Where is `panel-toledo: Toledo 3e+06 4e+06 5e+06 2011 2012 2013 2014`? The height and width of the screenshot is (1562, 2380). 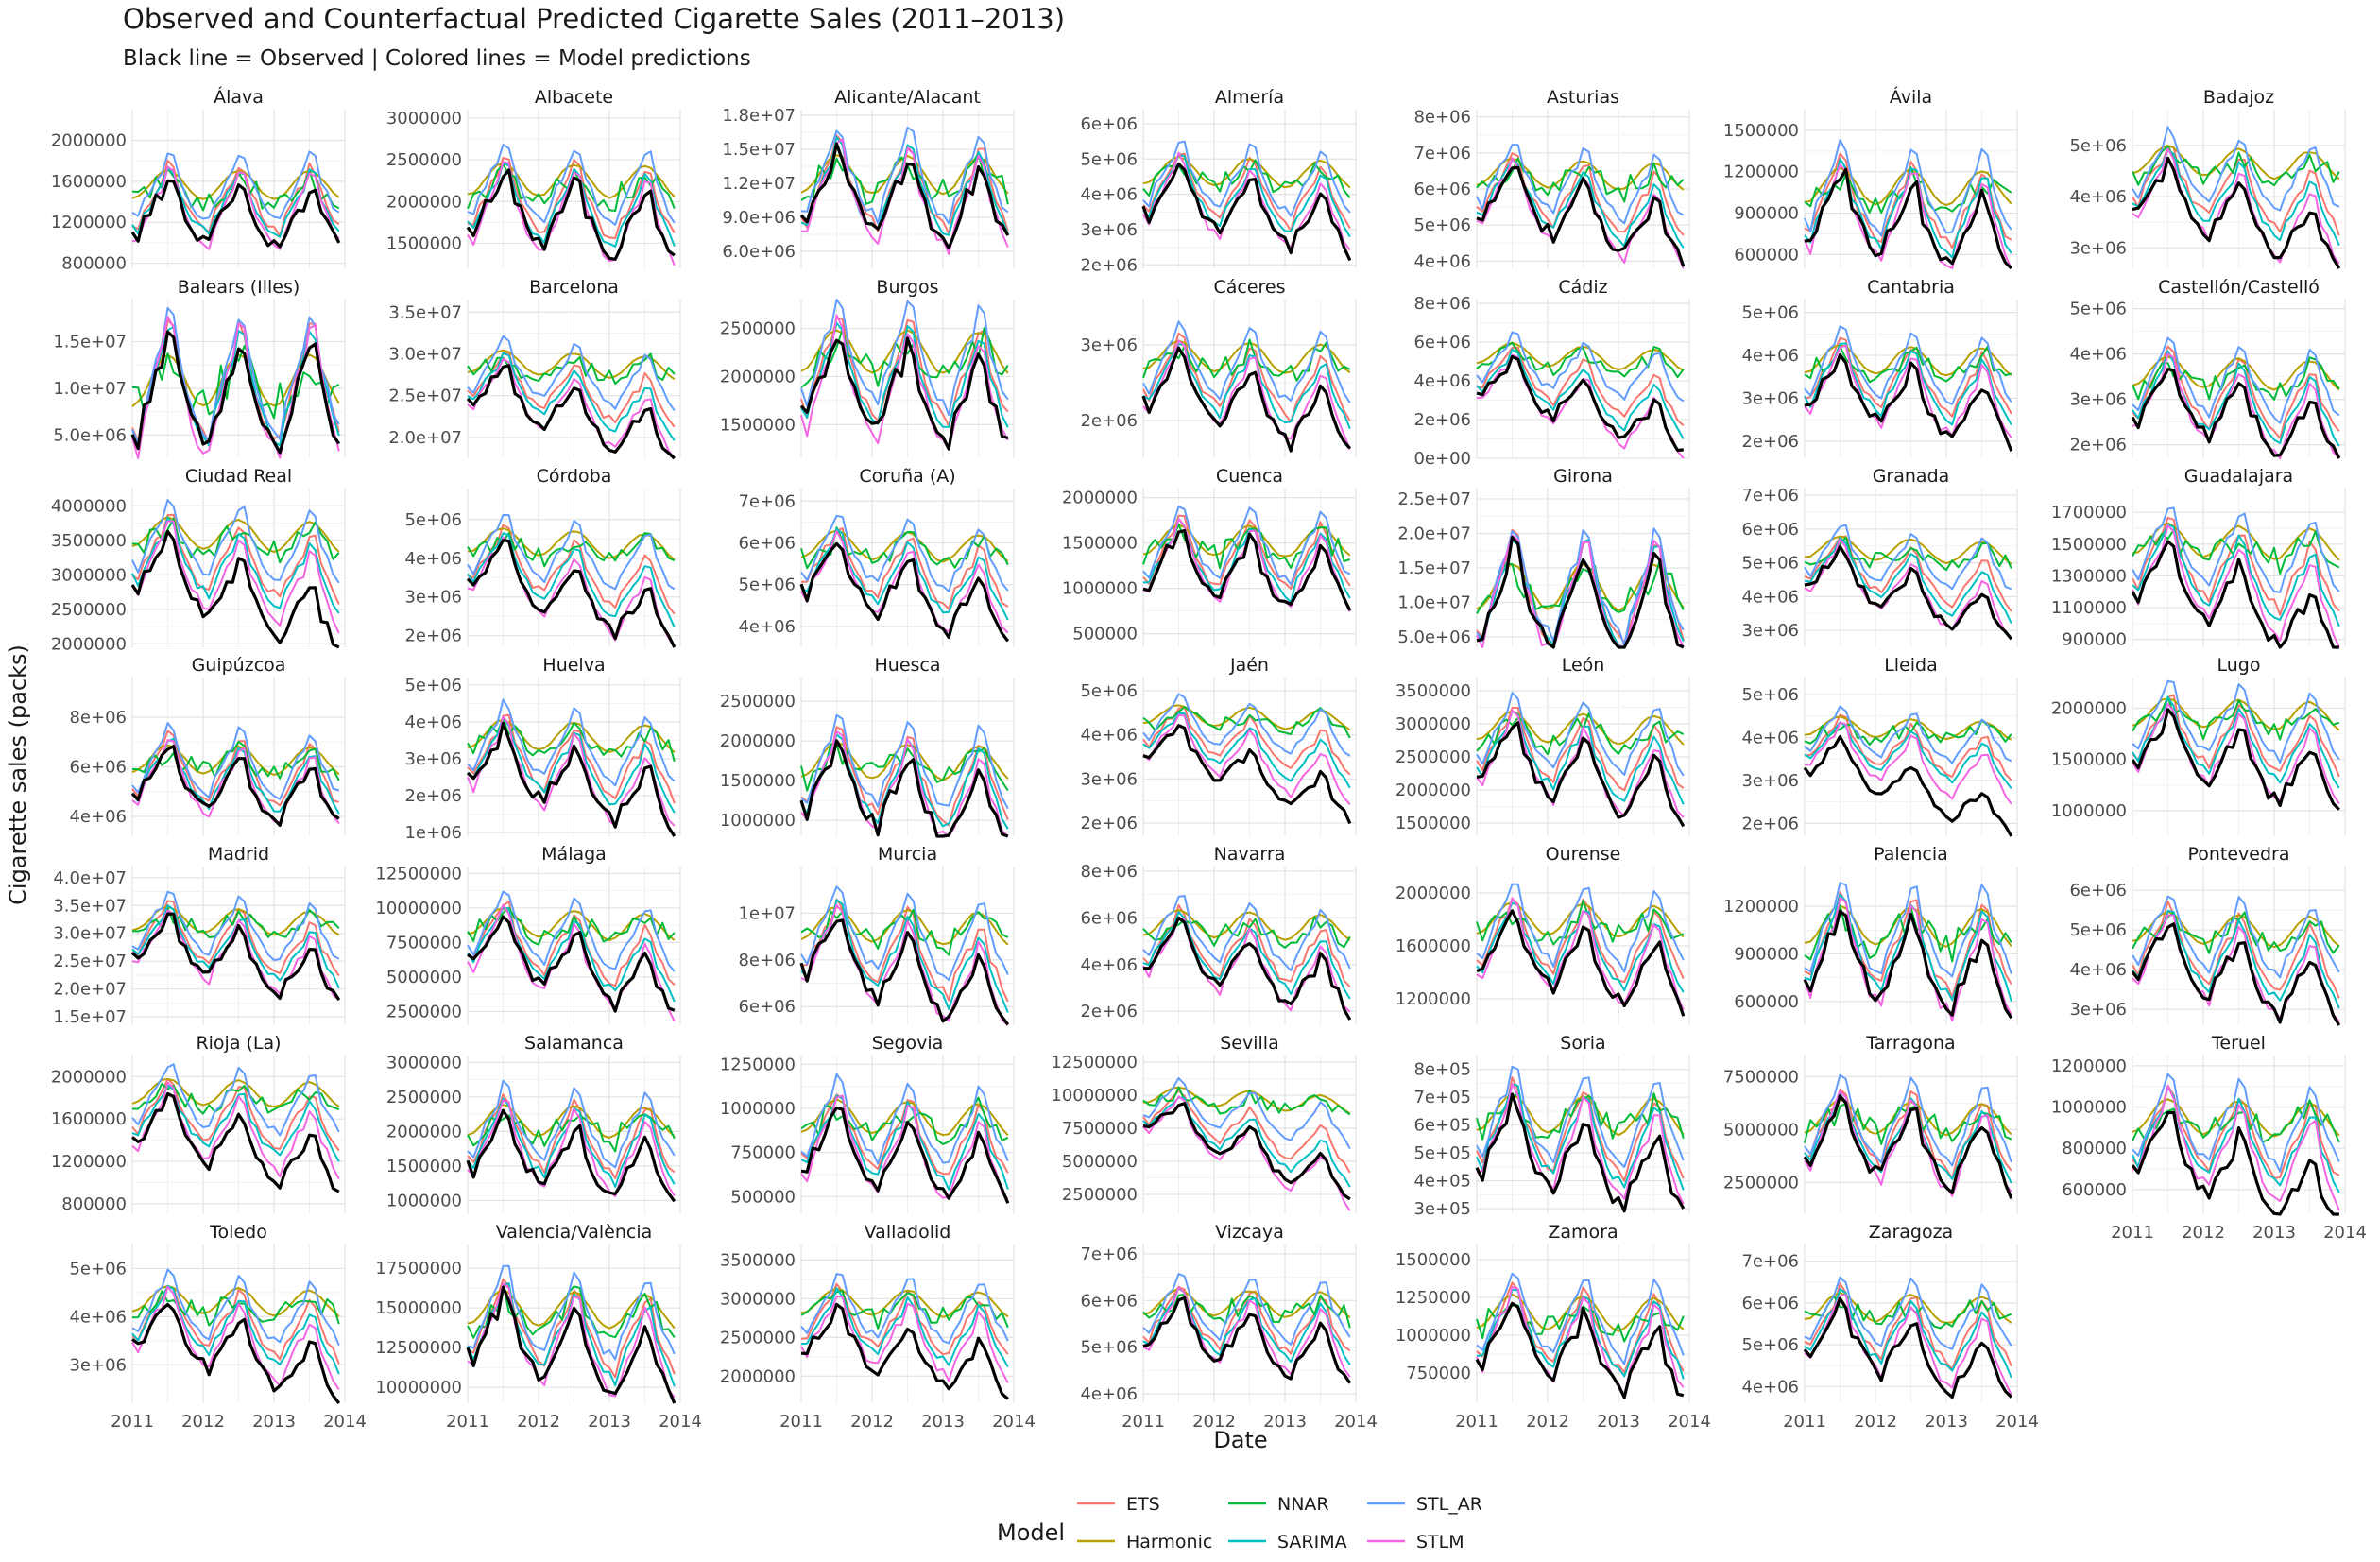 panel-toledo: Toledo 3e+06 4e+06 5e+06 2011 2012 2013 2014 is located at coordinates (217, 1327).